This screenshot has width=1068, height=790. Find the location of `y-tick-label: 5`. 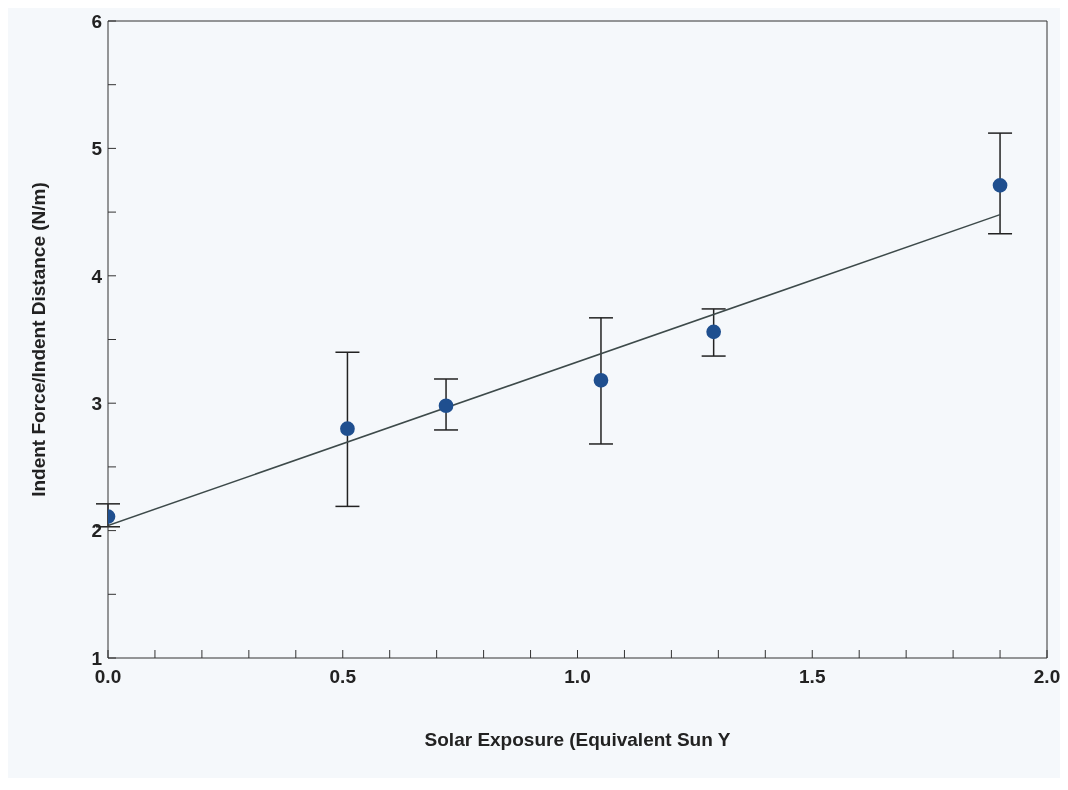

y-tick-label: 5 is located at coordinates (97, 149).